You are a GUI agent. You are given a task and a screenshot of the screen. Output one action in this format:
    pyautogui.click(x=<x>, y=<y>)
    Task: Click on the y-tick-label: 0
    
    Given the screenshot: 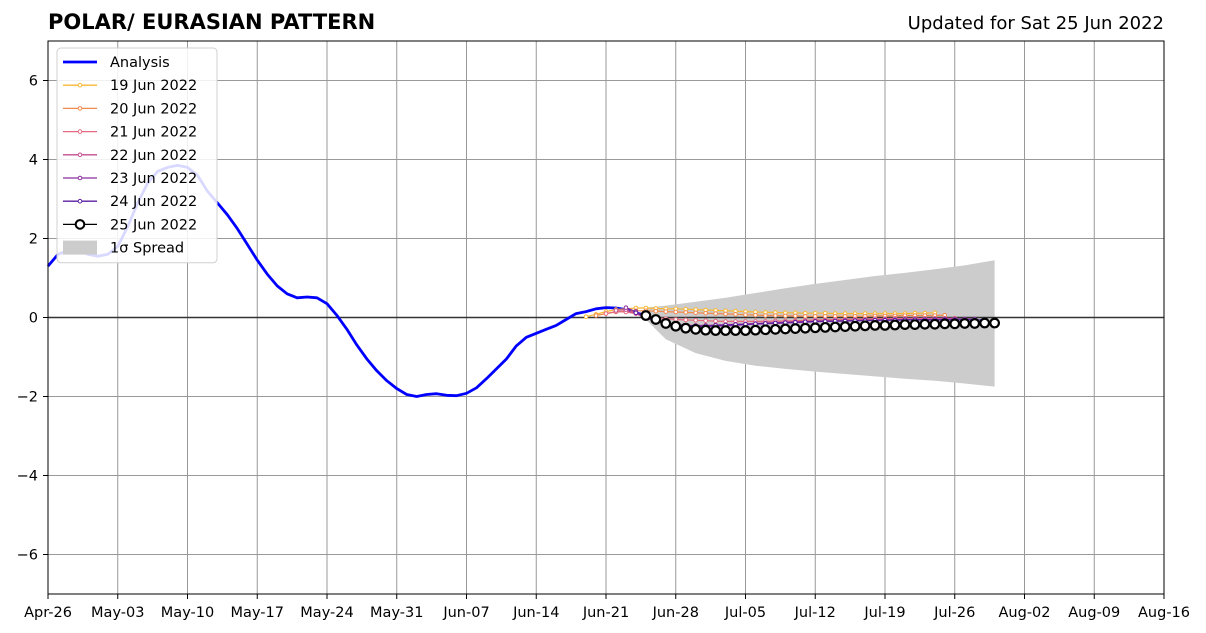 What is the action you would take?
    pyautogui.click(x=33, y=319)
    